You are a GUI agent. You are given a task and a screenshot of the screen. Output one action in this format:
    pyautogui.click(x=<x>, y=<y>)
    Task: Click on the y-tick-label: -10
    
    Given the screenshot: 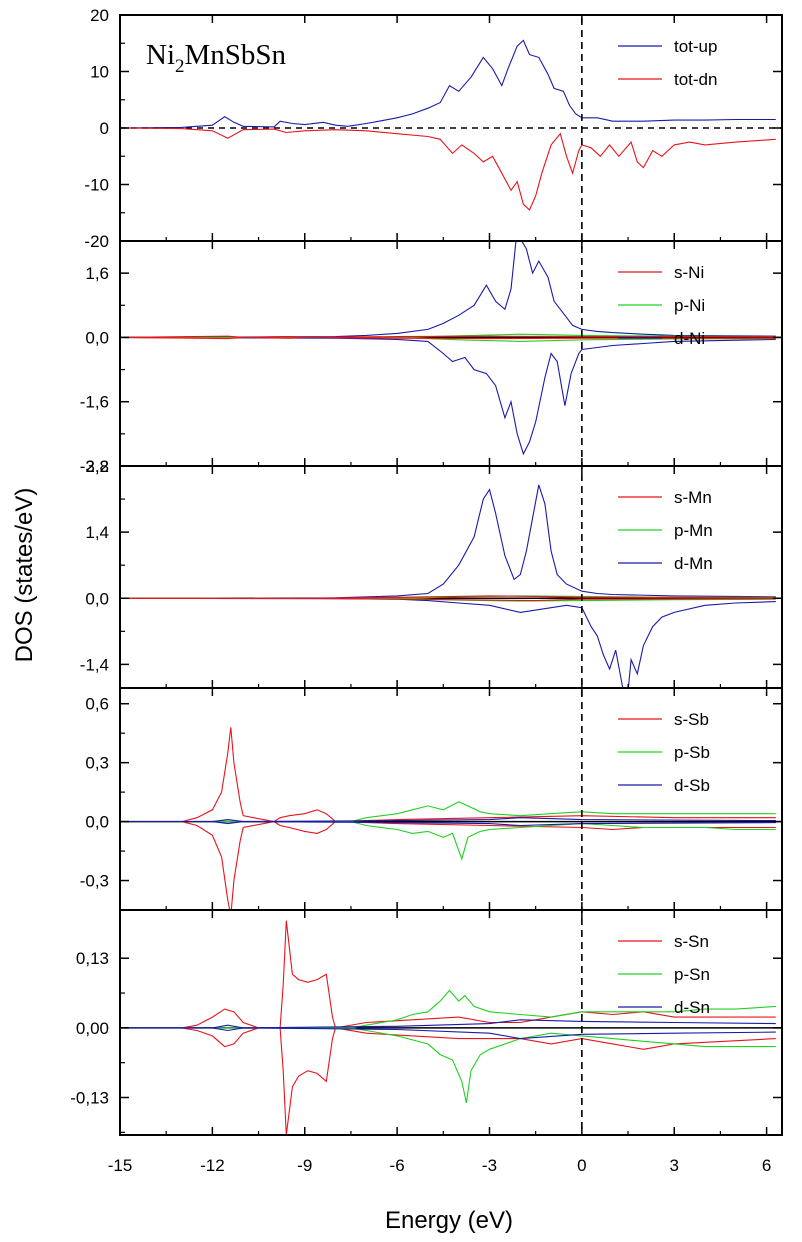 What is the action you would take?
    pyautogui.click(x=96, y=185)
    